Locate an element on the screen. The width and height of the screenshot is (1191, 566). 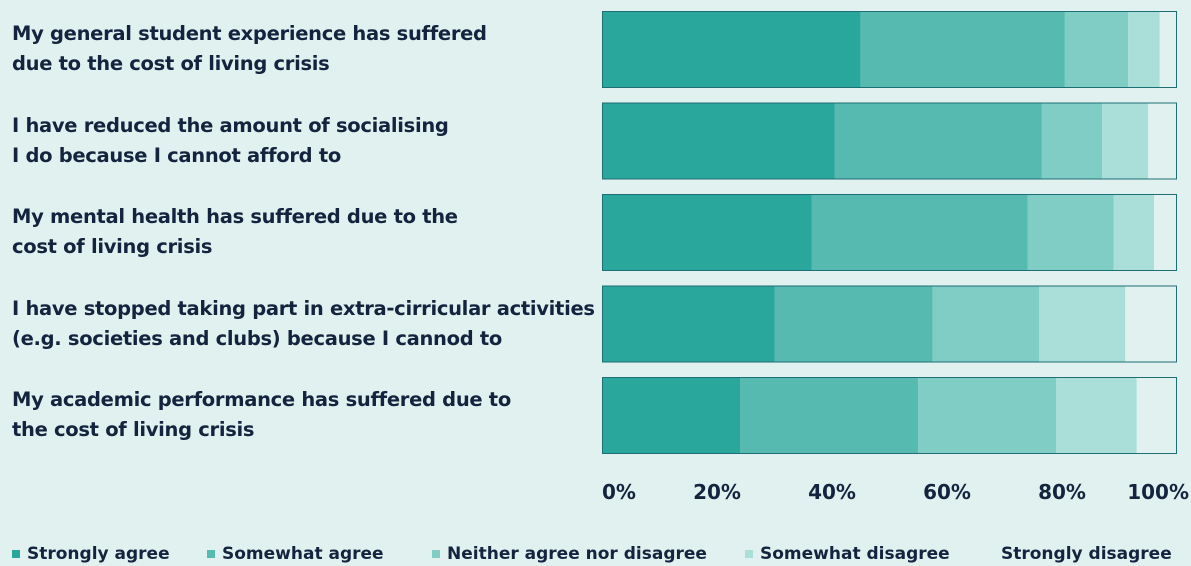
legend-item: Somewhat agree is located at coordinates (295, 554).